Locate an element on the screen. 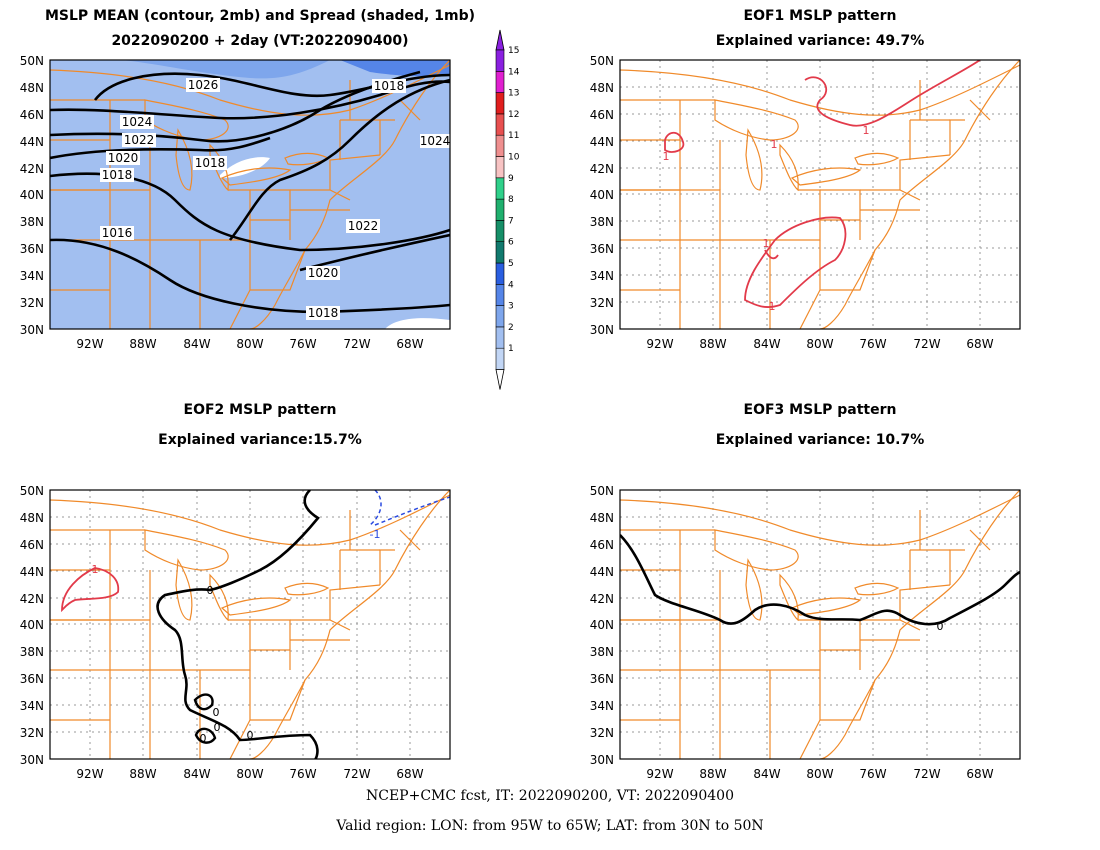 The height and width of the screenshot is (850, 1100). panel3-lon-axis: 92W 88W 84W 80W 76W 72W 68W is located at coordinates (249, 774).